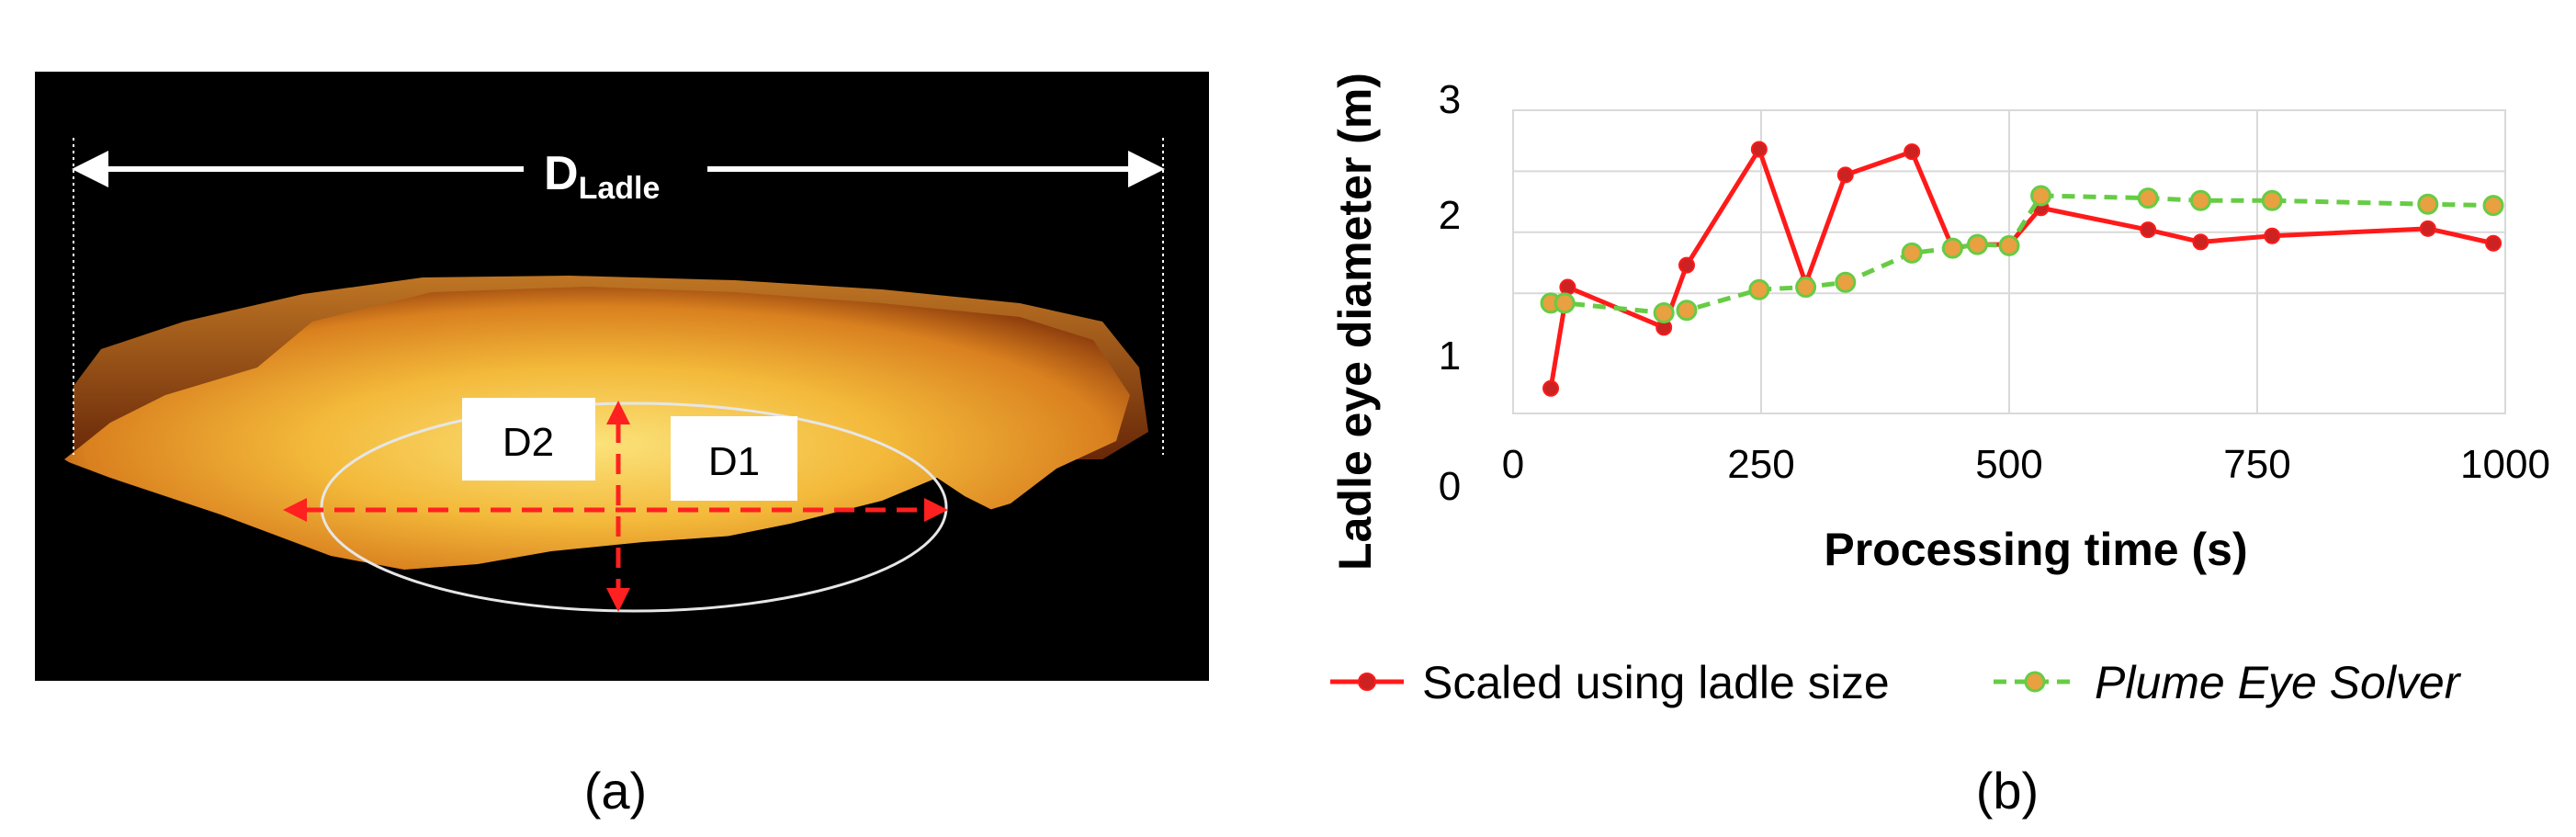 The height and width of the screenshot is (837, 2576). Describe the element at coordinates (1450, 99) in the screenshot. I see `y-tick-label: 3` at that location.